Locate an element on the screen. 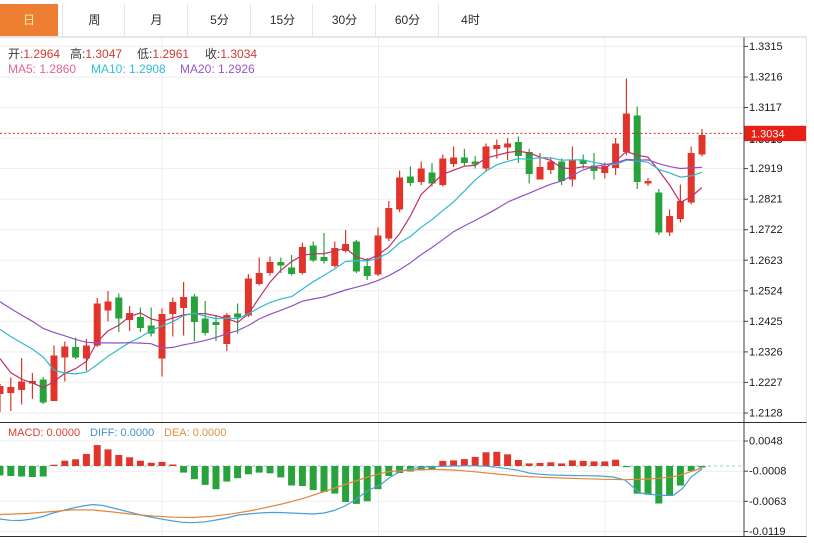  svg-text: 1.3034 is located at coordinates (768, 135).